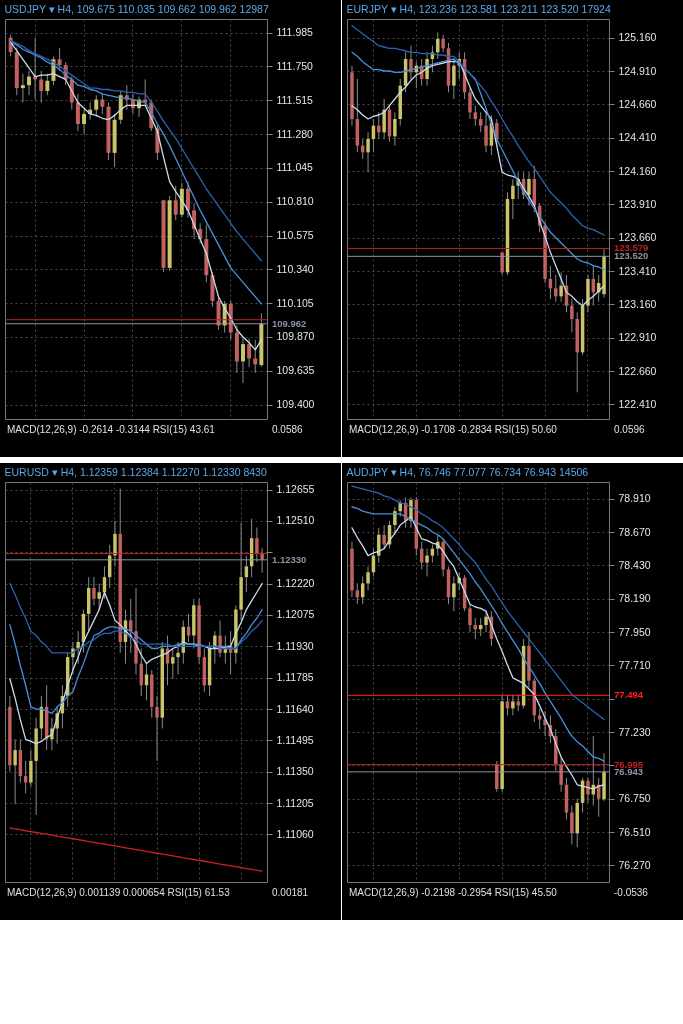 The image size is (683, 1024). I want to click on y-tick-label: 1.11205, so click(295, 802).